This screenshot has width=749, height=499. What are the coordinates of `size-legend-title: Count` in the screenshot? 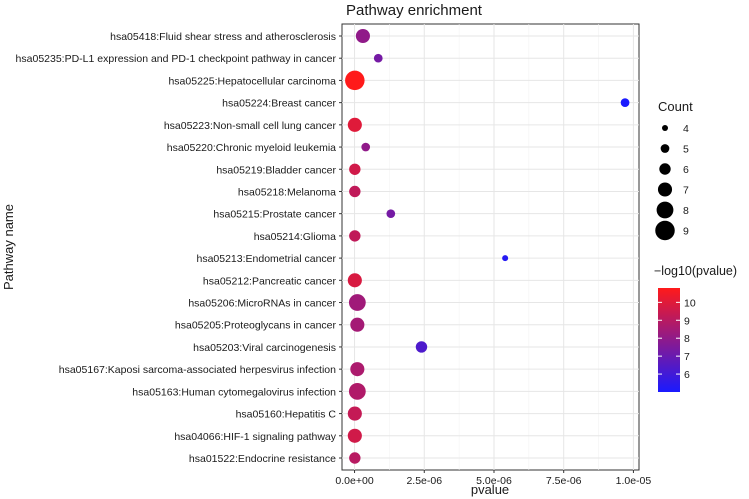 It's located at (675, 106).